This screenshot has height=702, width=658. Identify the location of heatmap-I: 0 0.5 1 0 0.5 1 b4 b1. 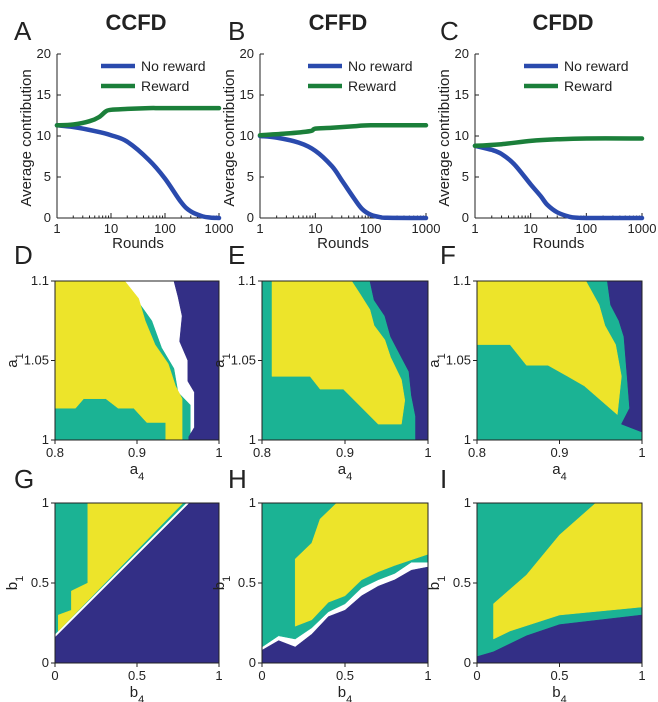
(536, 598).